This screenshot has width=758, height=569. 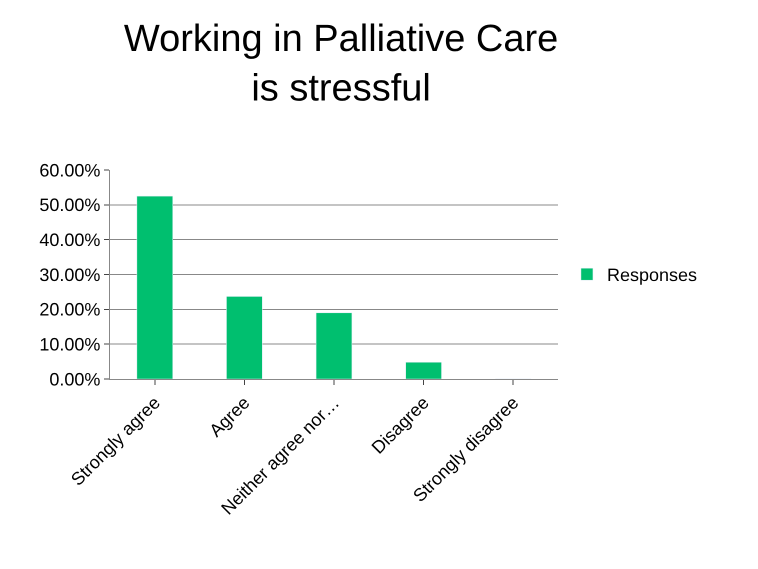 What do you see at coordinates (69, 310) in the screenshot?
I see `y-tick-label: 20.00%` at bounding box center [69, 310].